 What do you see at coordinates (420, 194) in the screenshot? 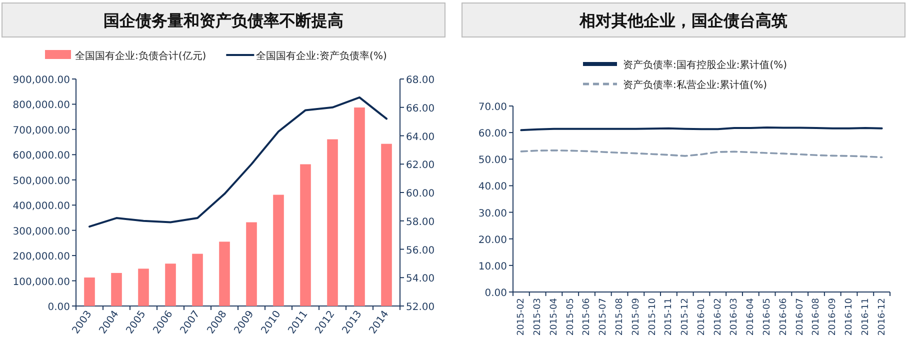
I see `y2-tick-label: 60.00` at bounding box center [420, 194].